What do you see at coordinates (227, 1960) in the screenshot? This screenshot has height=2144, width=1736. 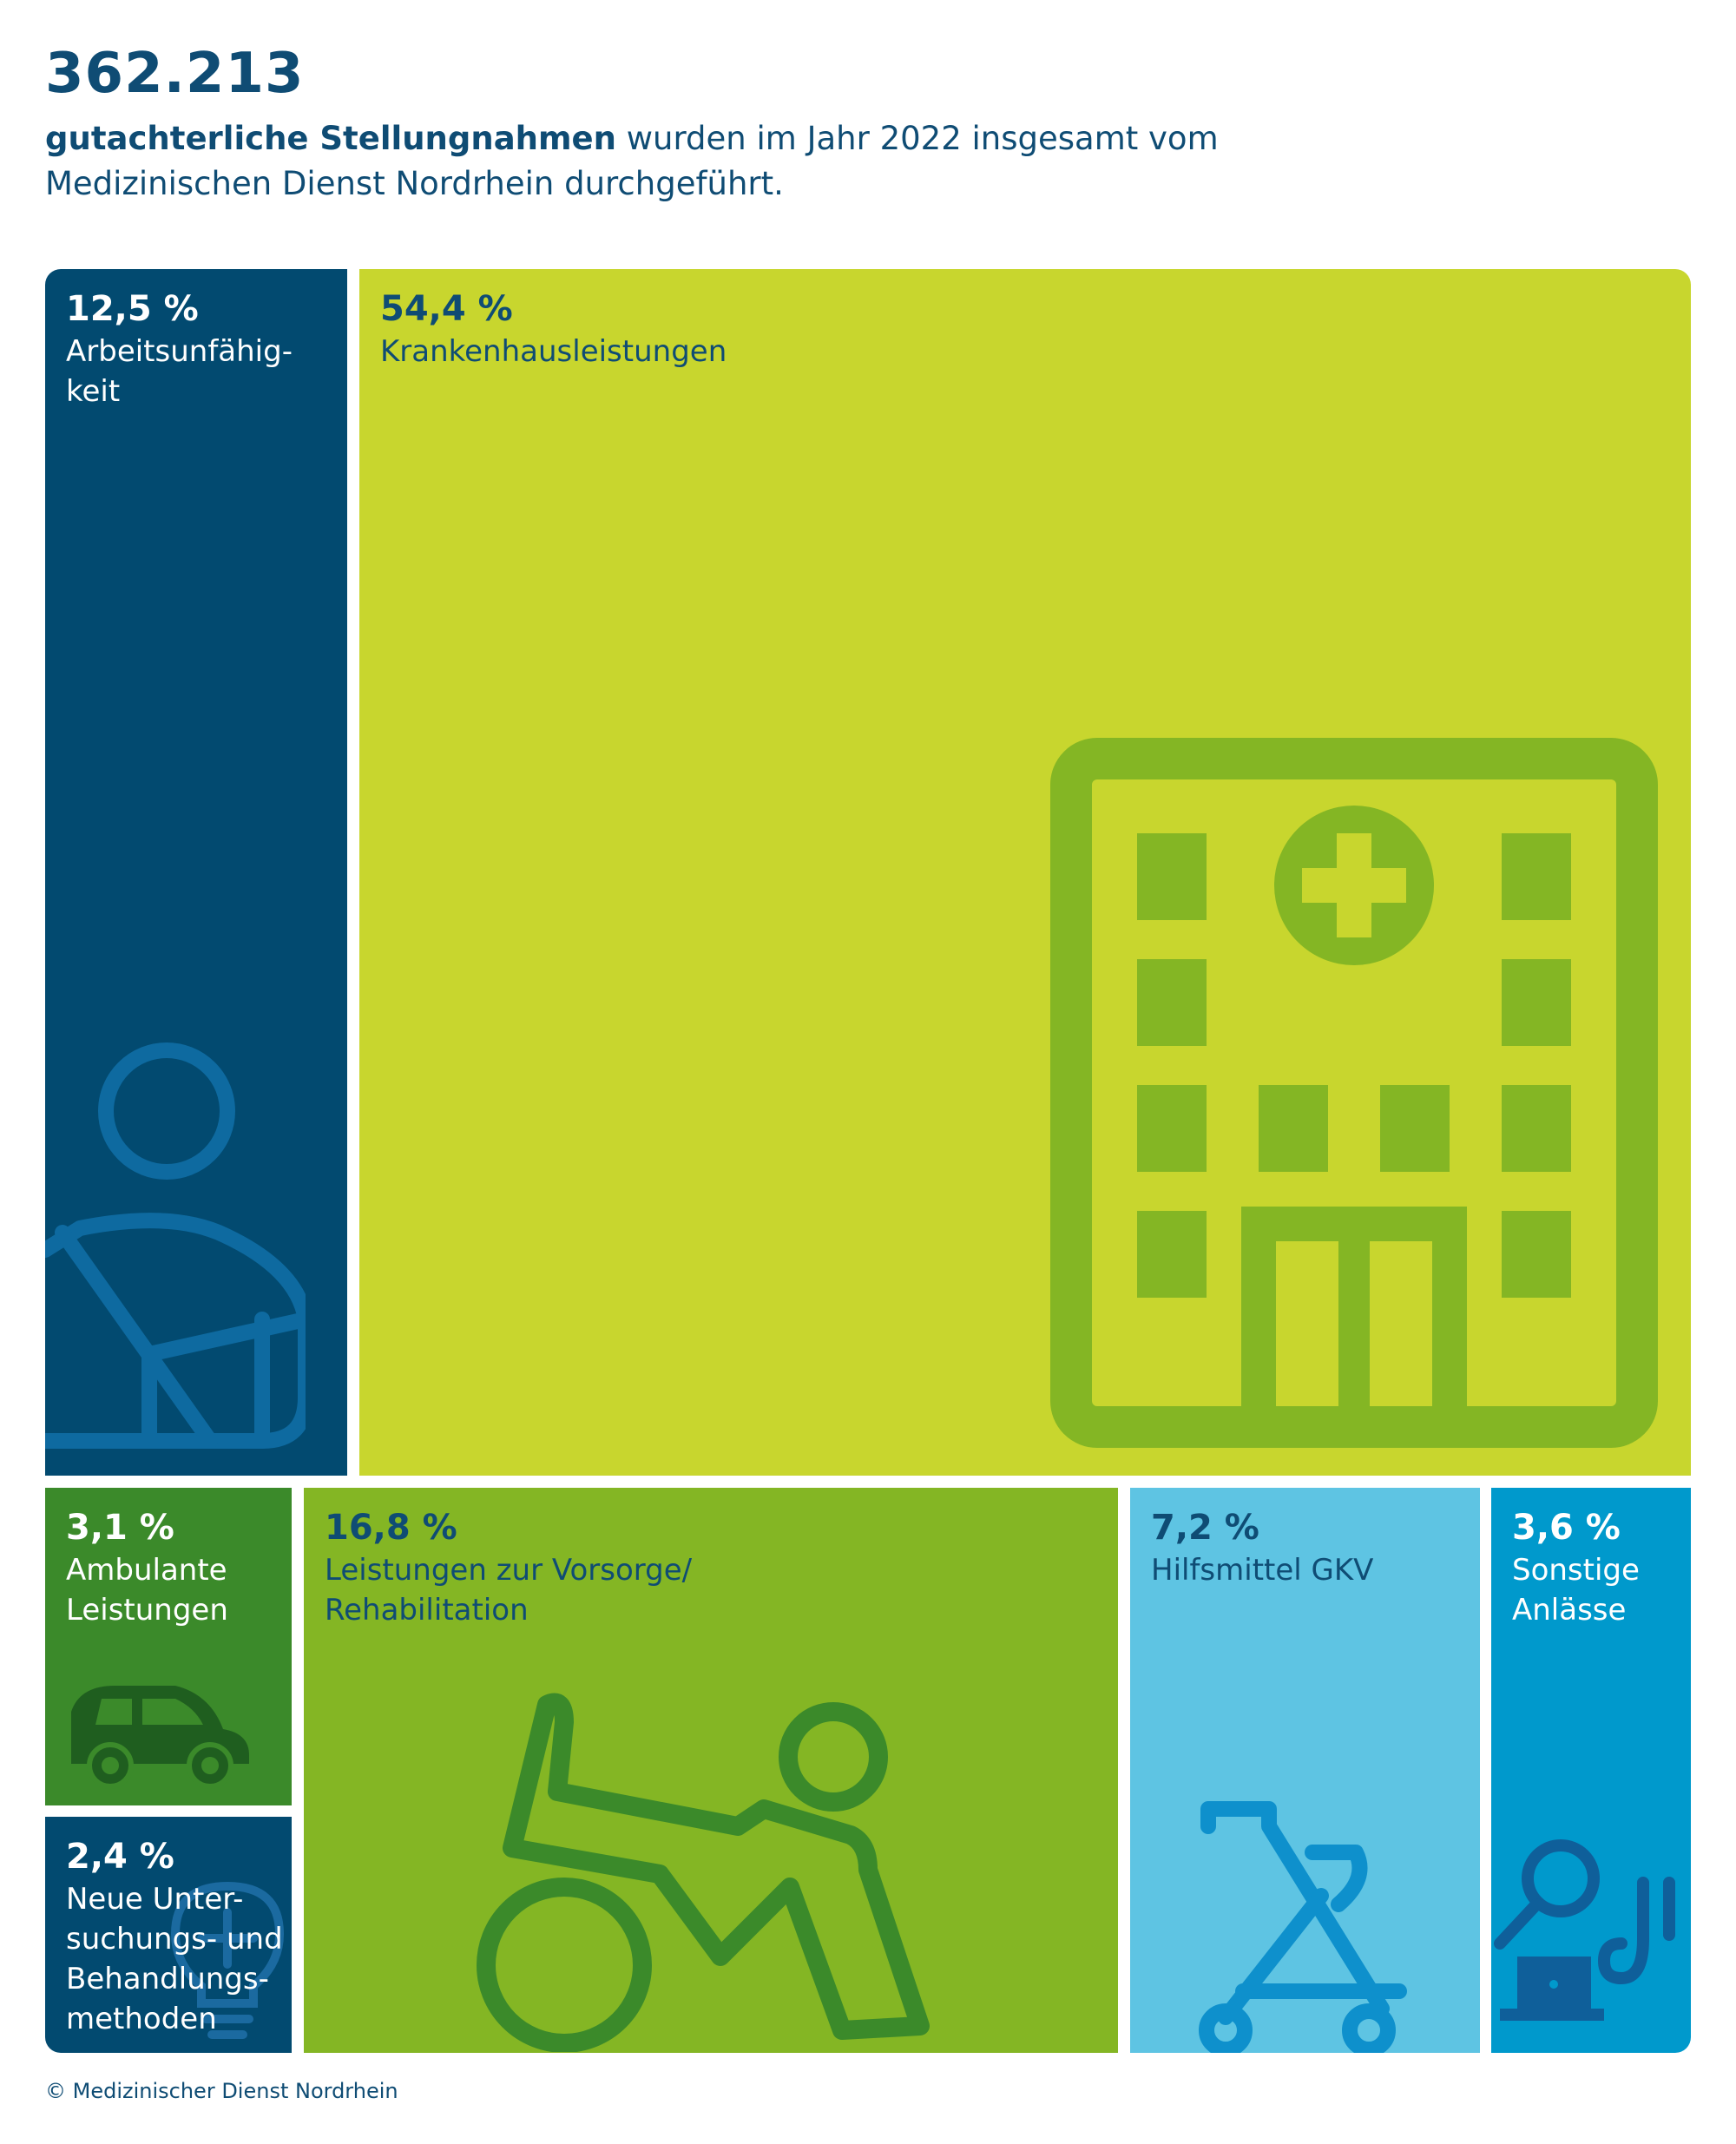 I see `lightbulb-cross-icon` at bounding box center [227, 1960].